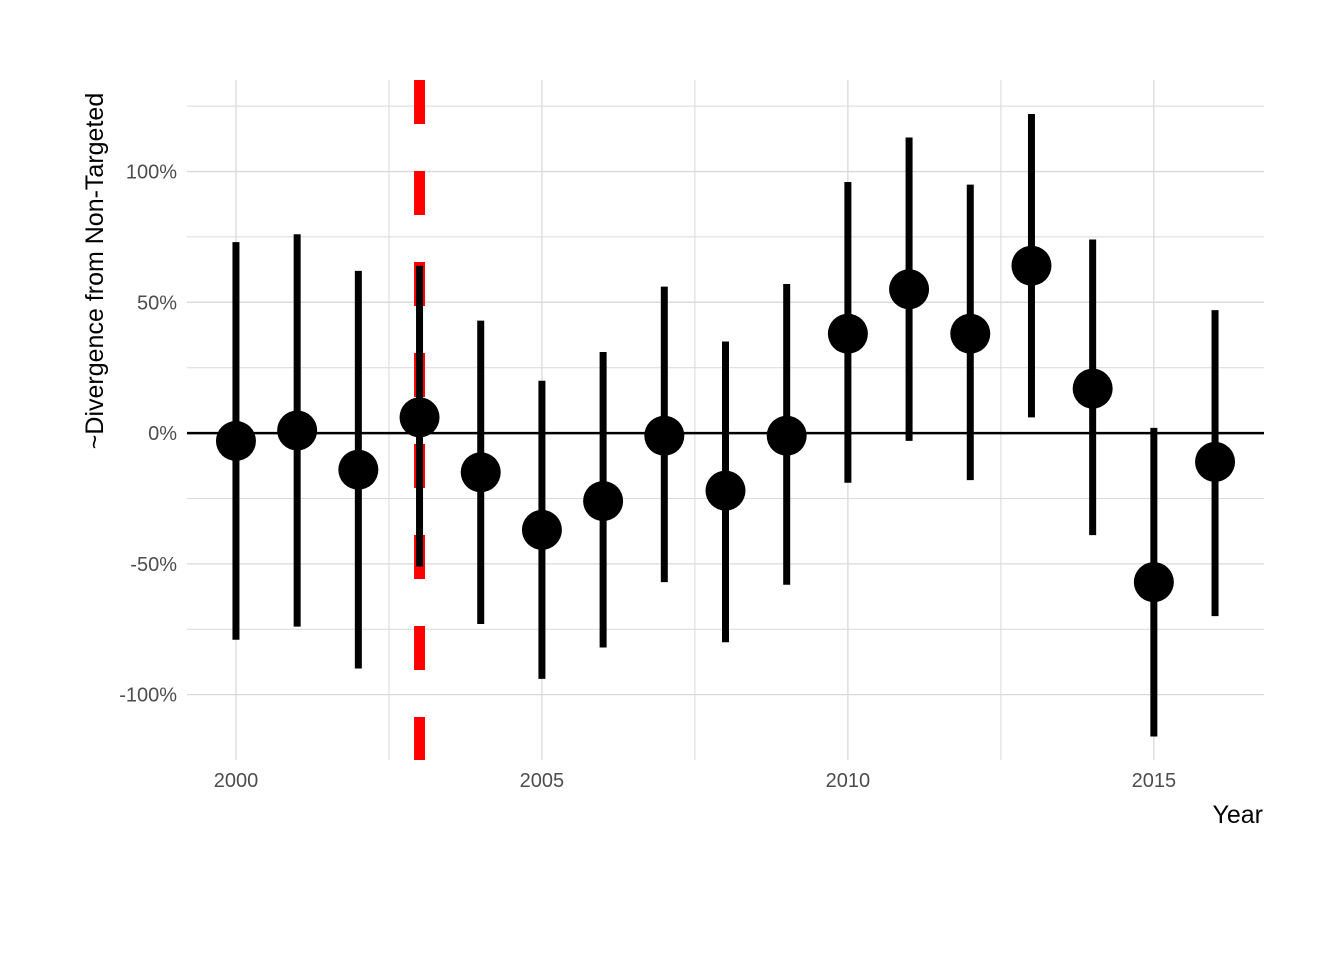  I want to click on y-tick-label: 0%, so click(162, 434).